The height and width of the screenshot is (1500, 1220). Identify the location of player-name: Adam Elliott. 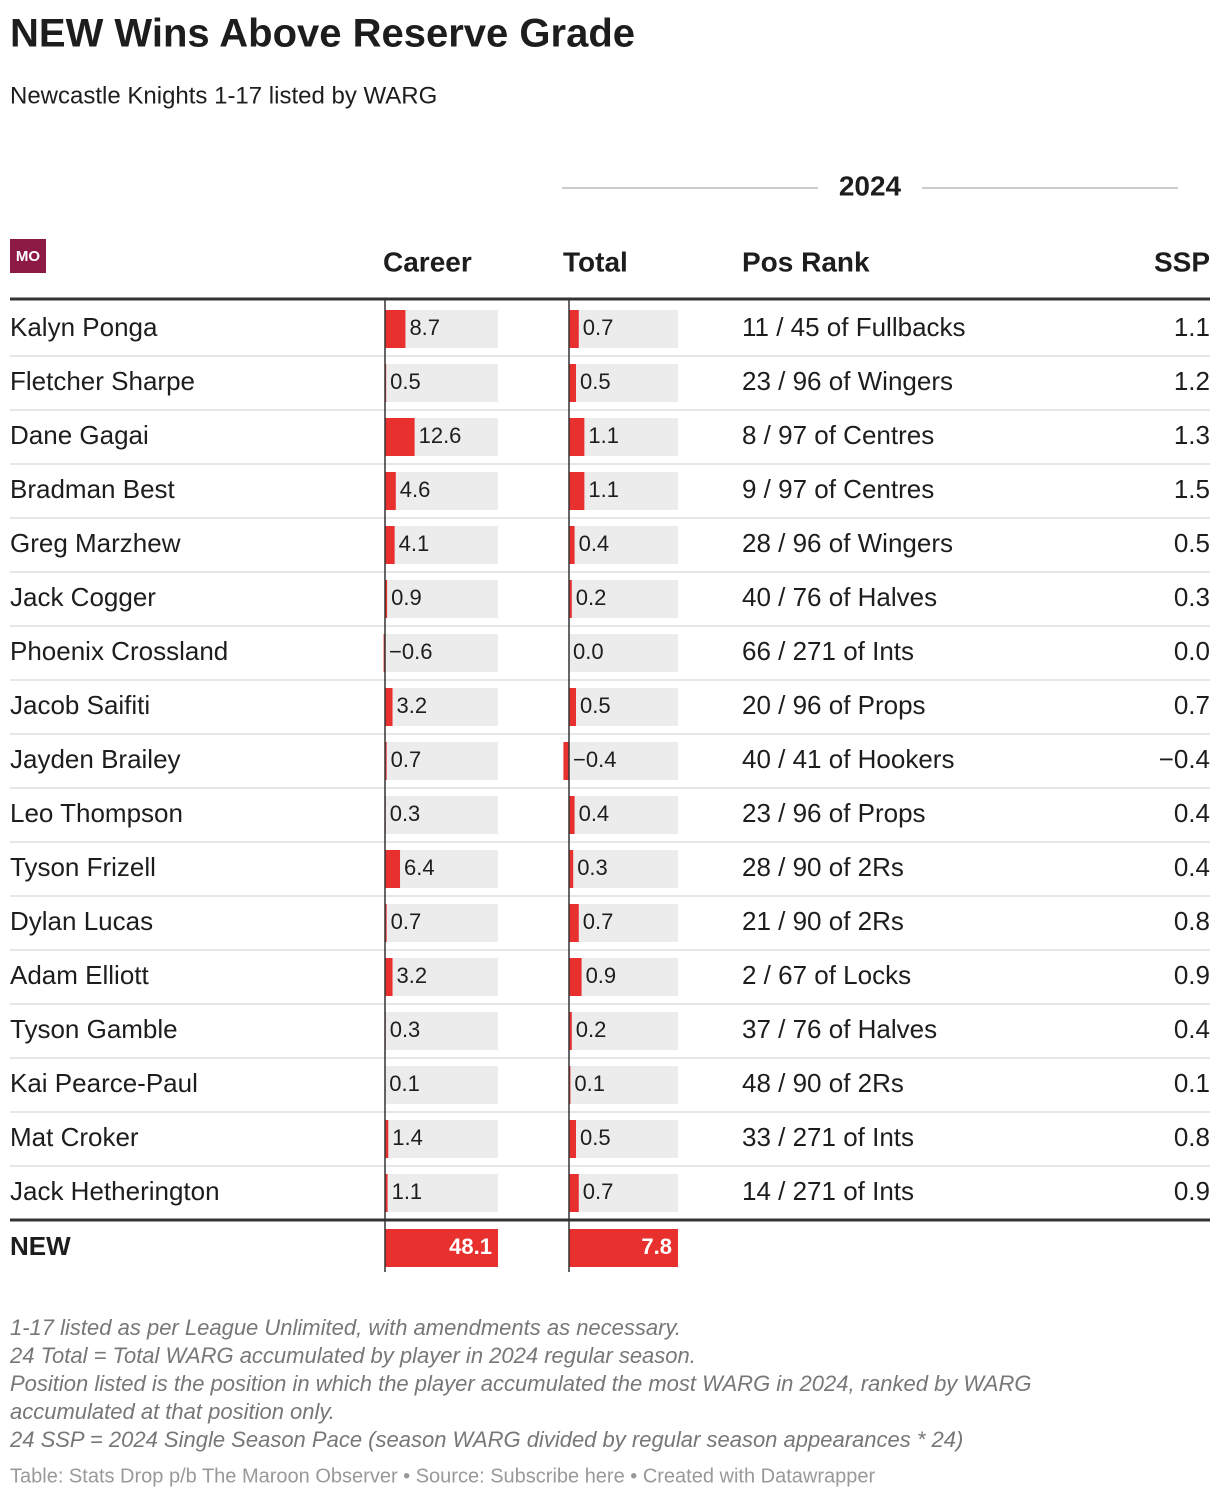
(79, 975).